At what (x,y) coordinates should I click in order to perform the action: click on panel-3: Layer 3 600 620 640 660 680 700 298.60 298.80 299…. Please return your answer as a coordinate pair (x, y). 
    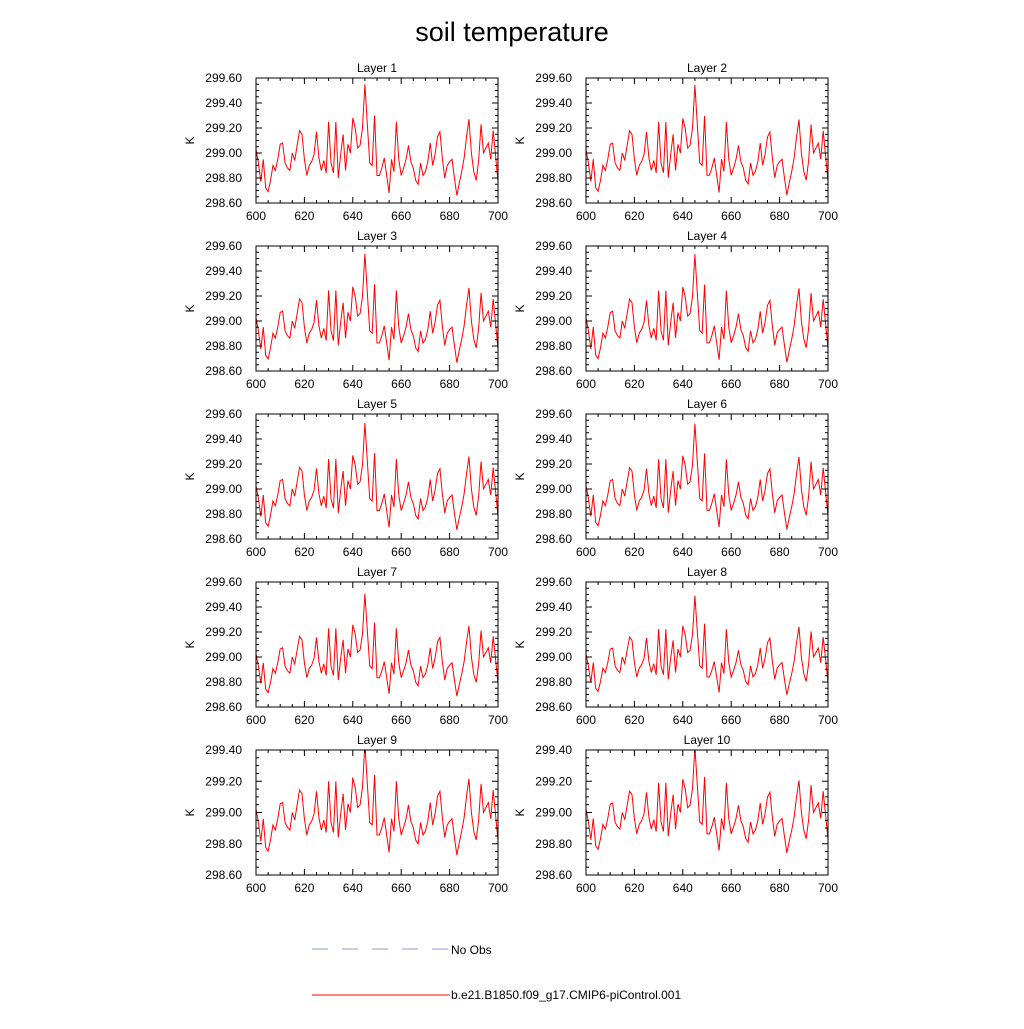
    Looking at the image, I should click on (345, 310).